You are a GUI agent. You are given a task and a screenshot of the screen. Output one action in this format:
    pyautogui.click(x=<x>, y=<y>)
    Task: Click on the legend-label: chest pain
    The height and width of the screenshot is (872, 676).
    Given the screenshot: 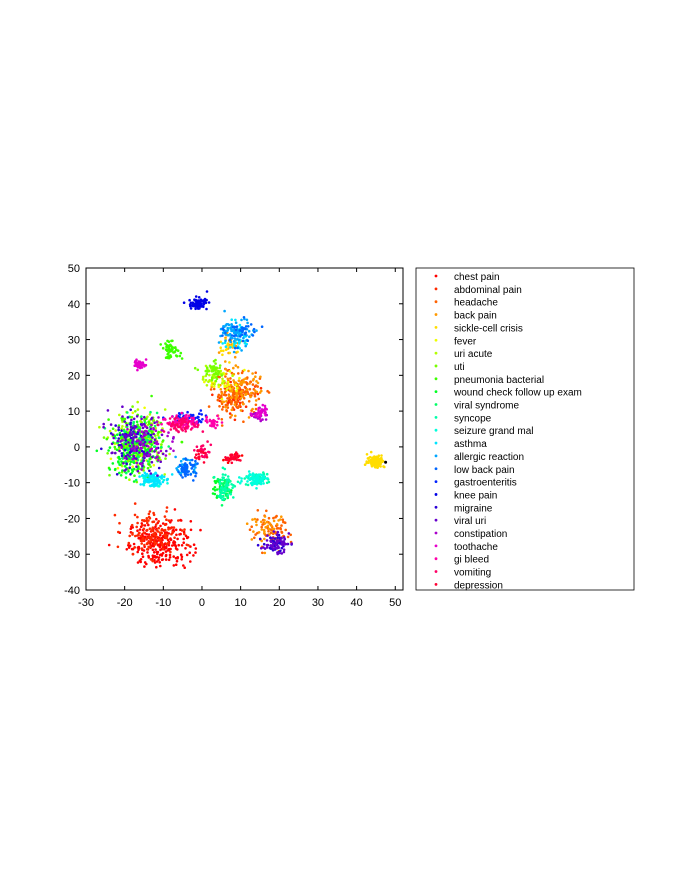 What is the action you would take?
    pyautogui.click(x=477, y=277)
    